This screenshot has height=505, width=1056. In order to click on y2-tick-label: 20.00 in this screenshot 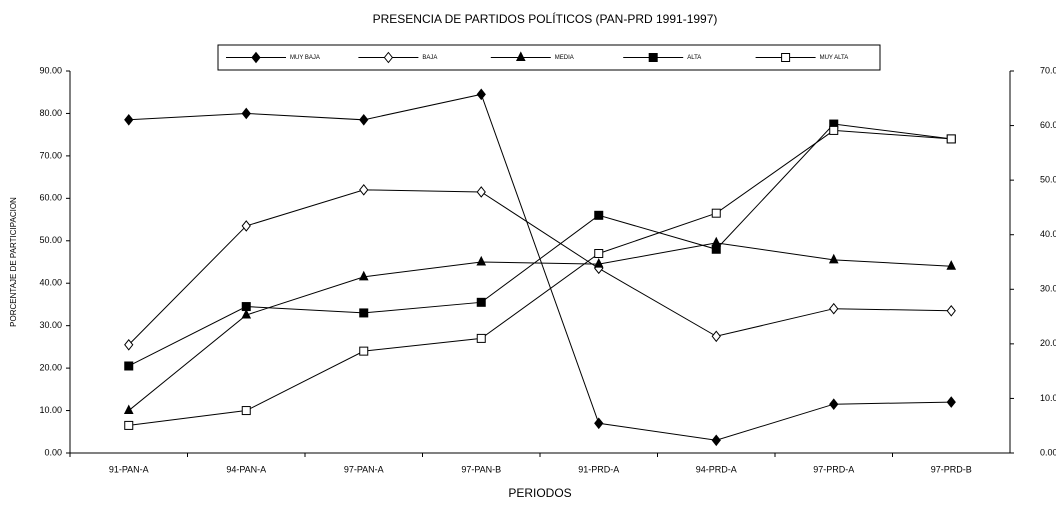, I will do `click(1048, 343)`.